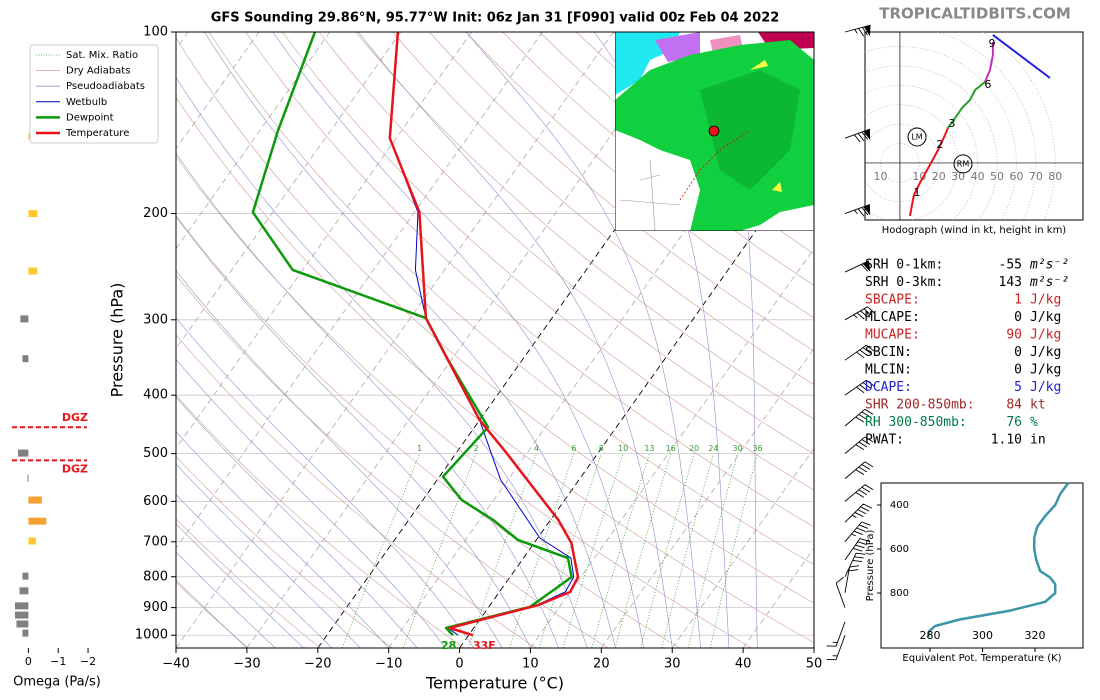  Describe the element at coordinates (1034, 422) in the screenshot. I see `param-unit: %` at that location.